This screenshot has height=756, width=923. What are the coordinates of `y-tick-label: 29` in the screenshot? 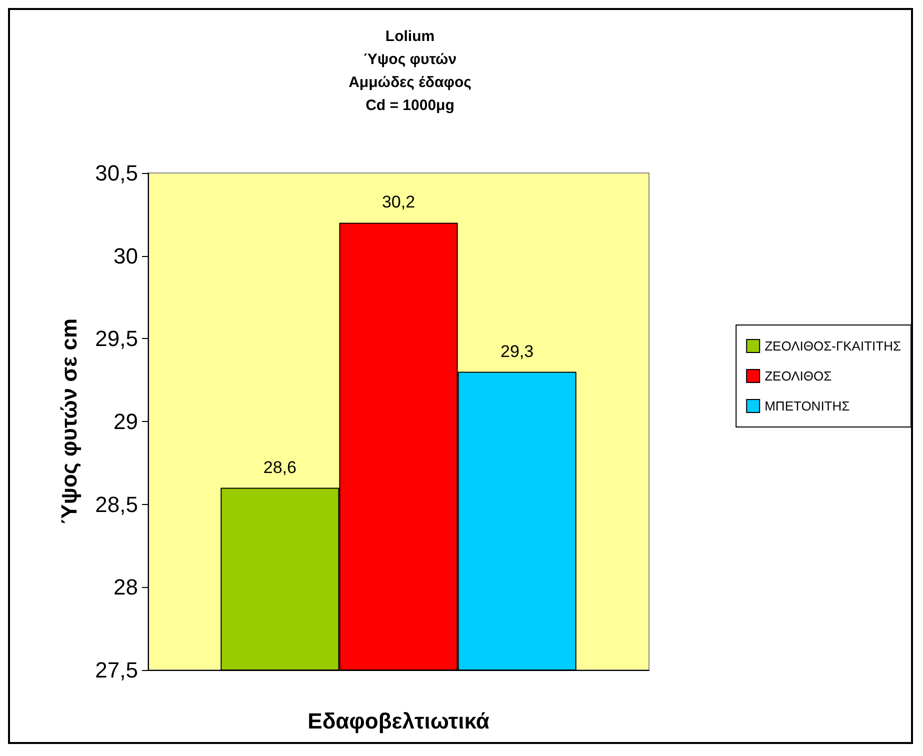 It's located at (126, 421).